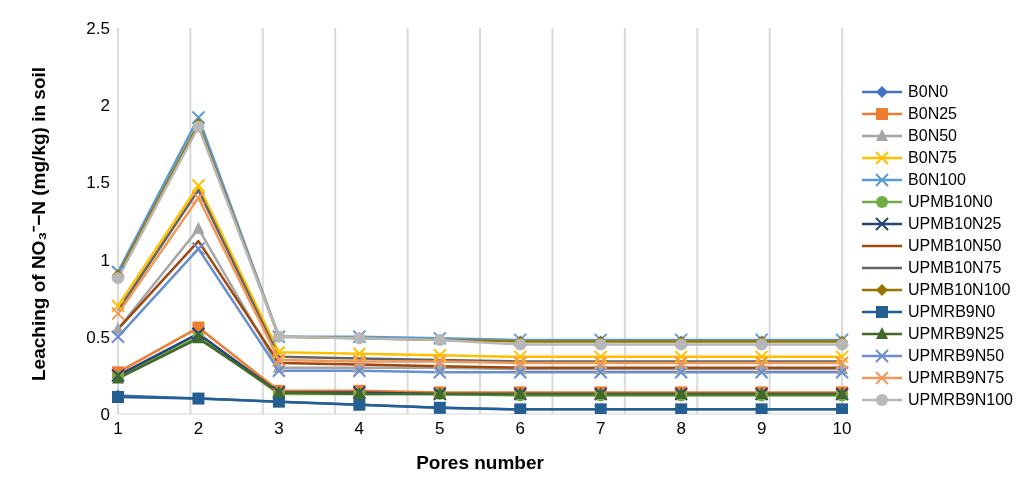  I want to click on legend-label: UPMB10N0, so click(950, 202).